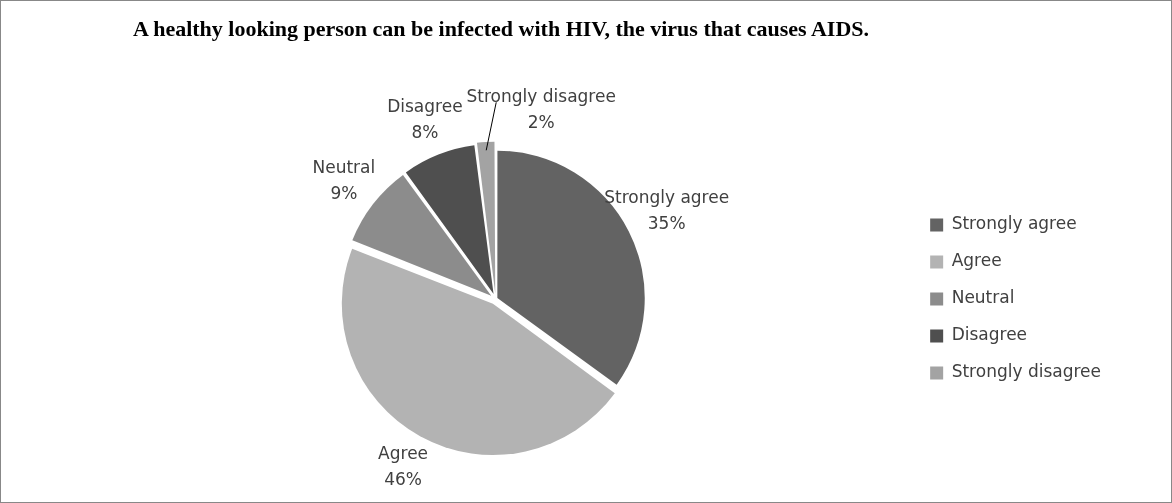  Describe the element at coordinates (1014, 223) in the screenshot. I see `legend-label: Strongly agree` at that location.